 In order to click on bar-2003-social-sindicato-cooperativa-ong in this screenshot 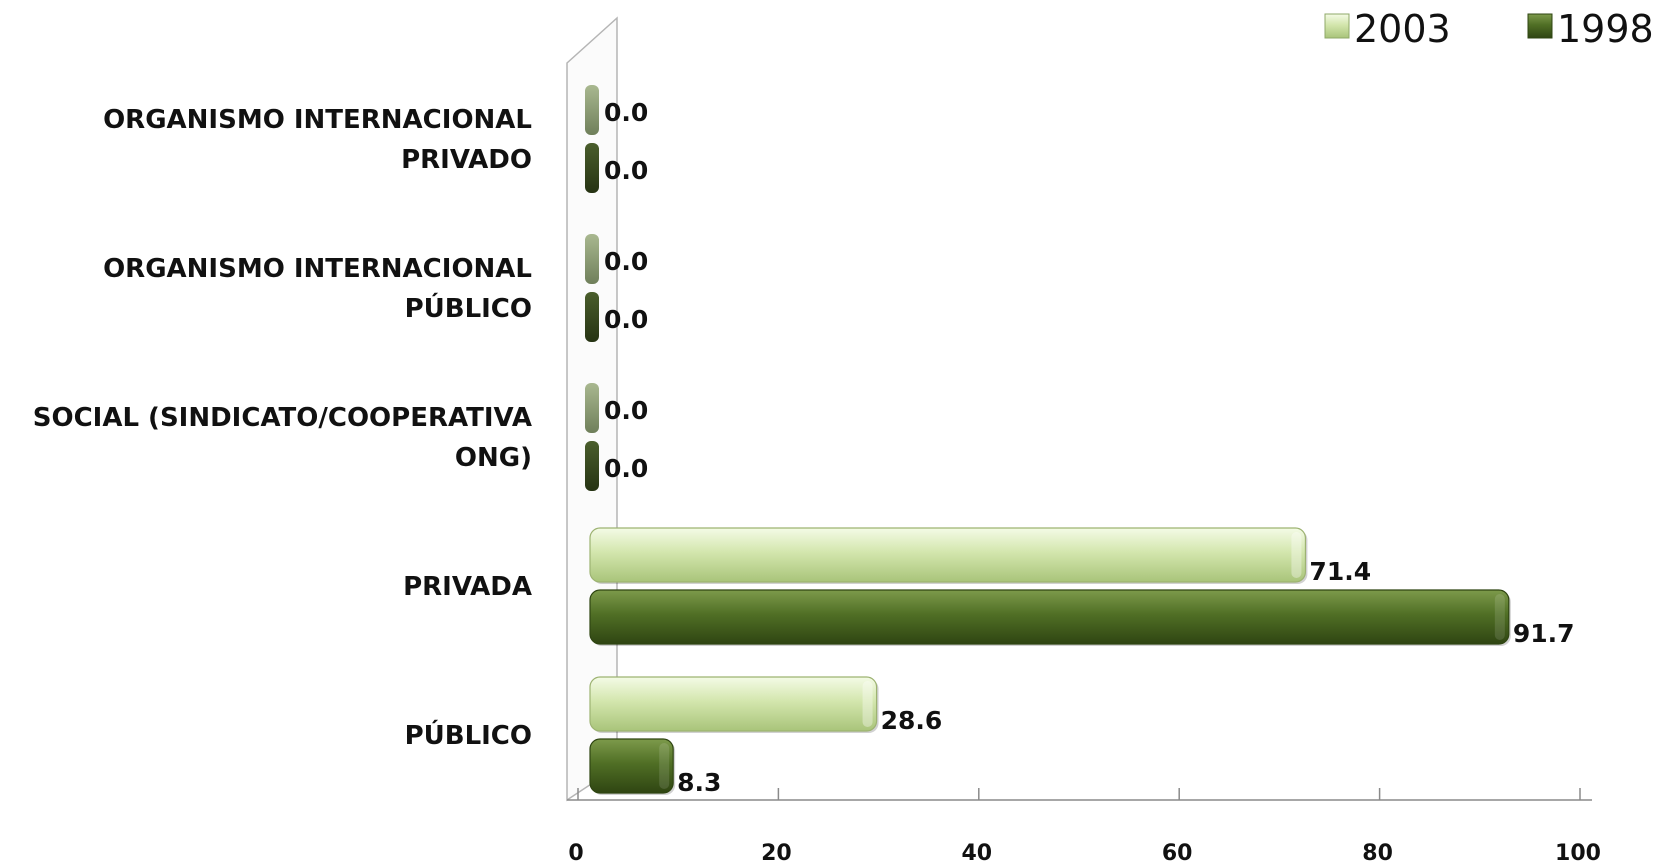, I will do `click(592, 408)`.